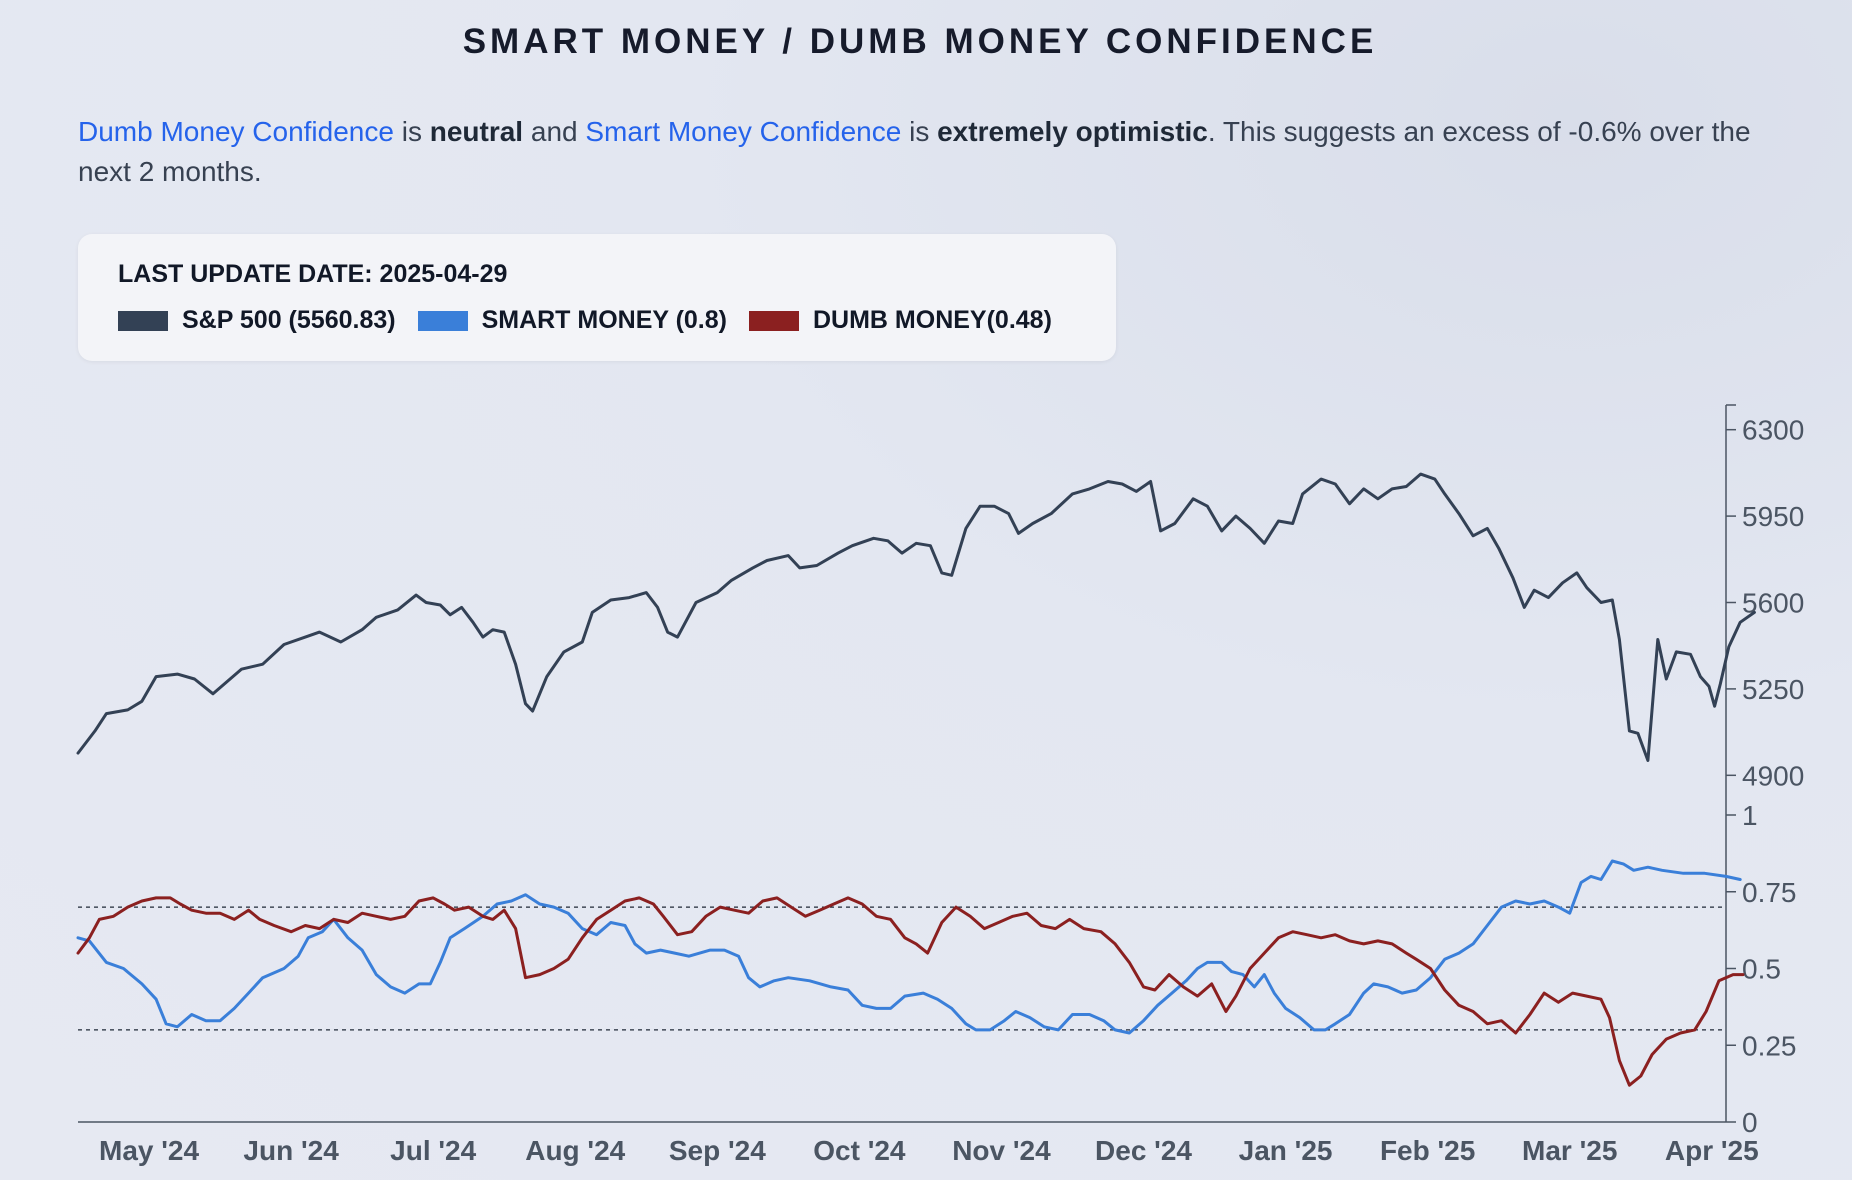 This screenshot has height=1180, width=1852. I want to click on x-tick-label: Nov '24, so click(1001, 1150).